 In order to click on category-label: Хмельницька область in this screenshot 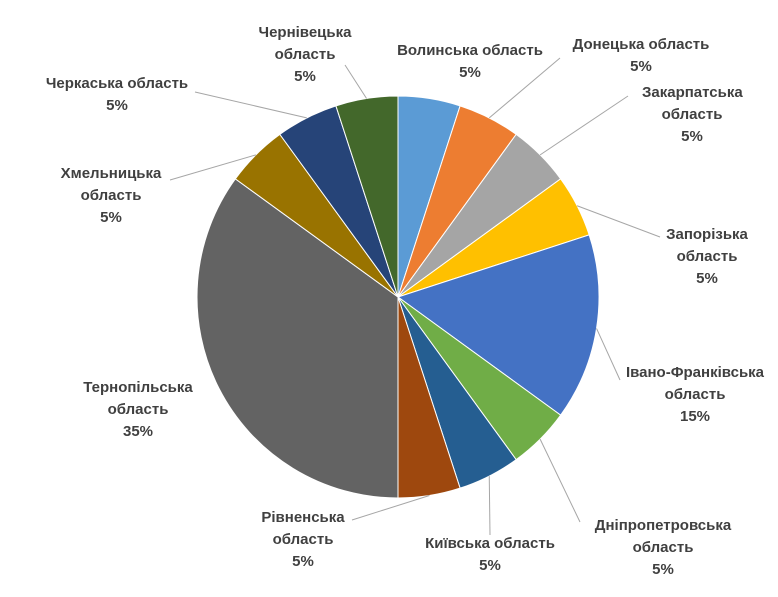, I will do `click(111, 184)`.